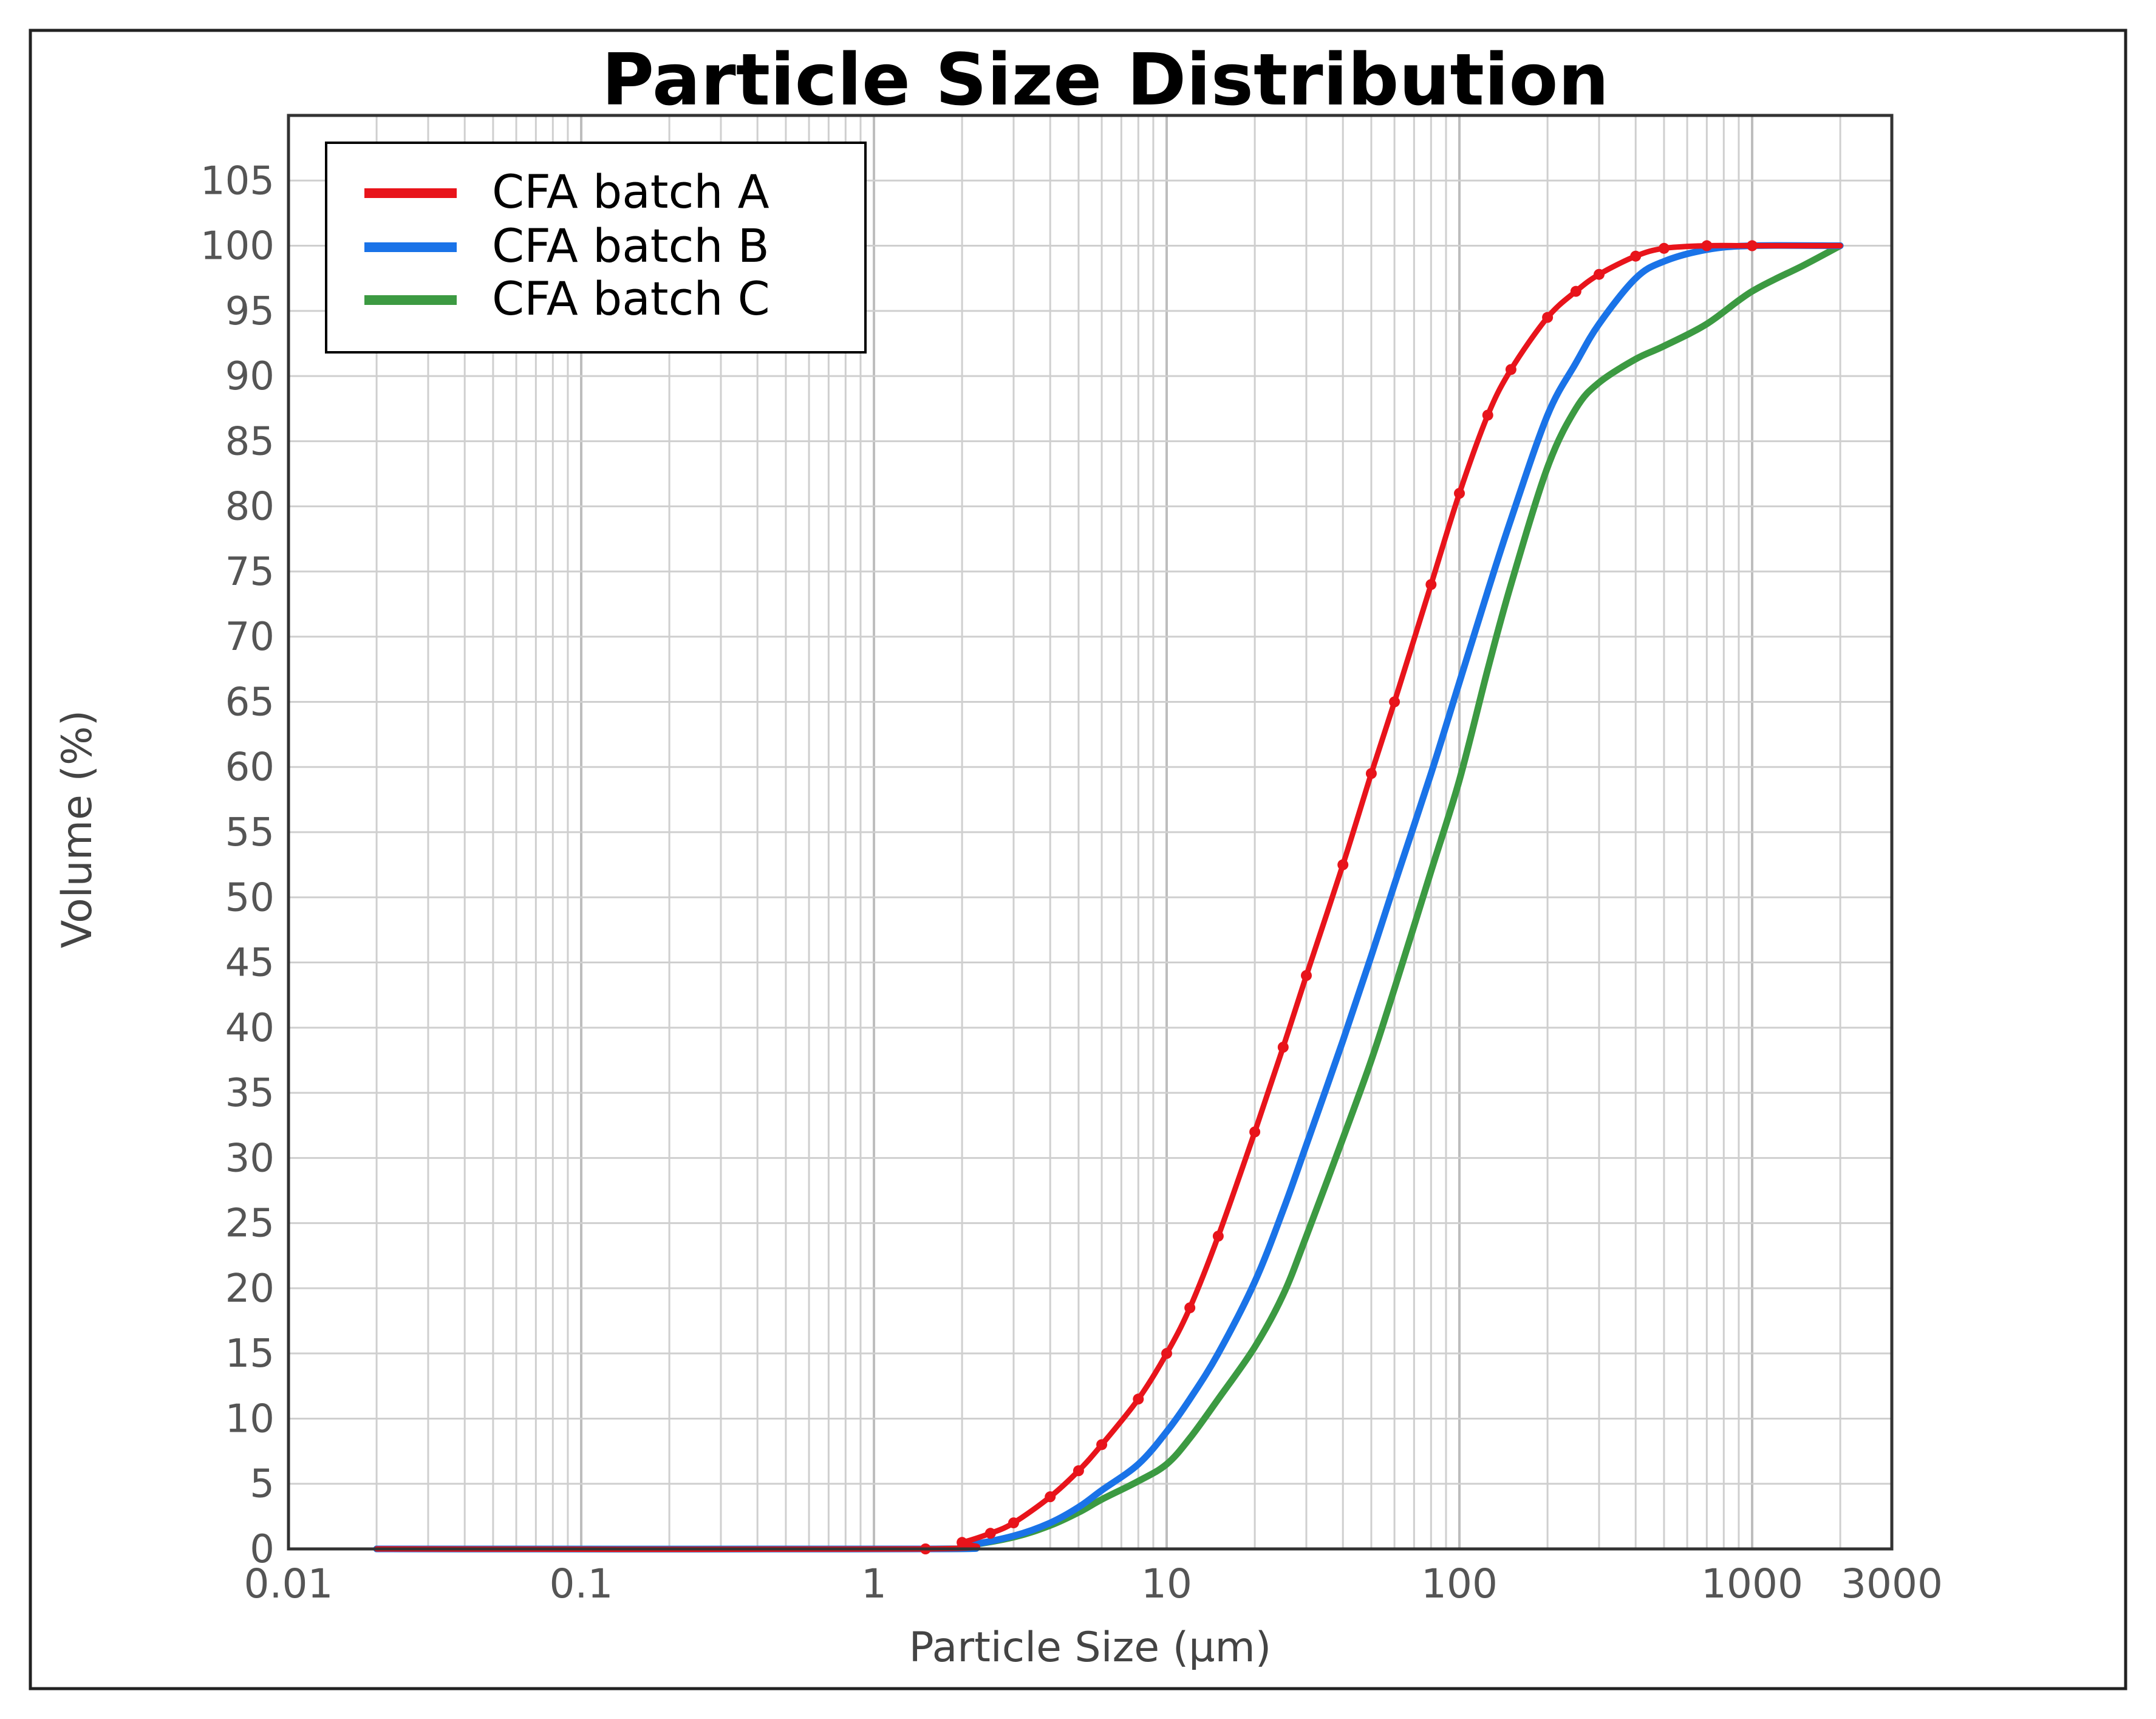  Describe the element at coordinates (250, 572) in the screenshot. I see `y-tick-label: 75` at that location.